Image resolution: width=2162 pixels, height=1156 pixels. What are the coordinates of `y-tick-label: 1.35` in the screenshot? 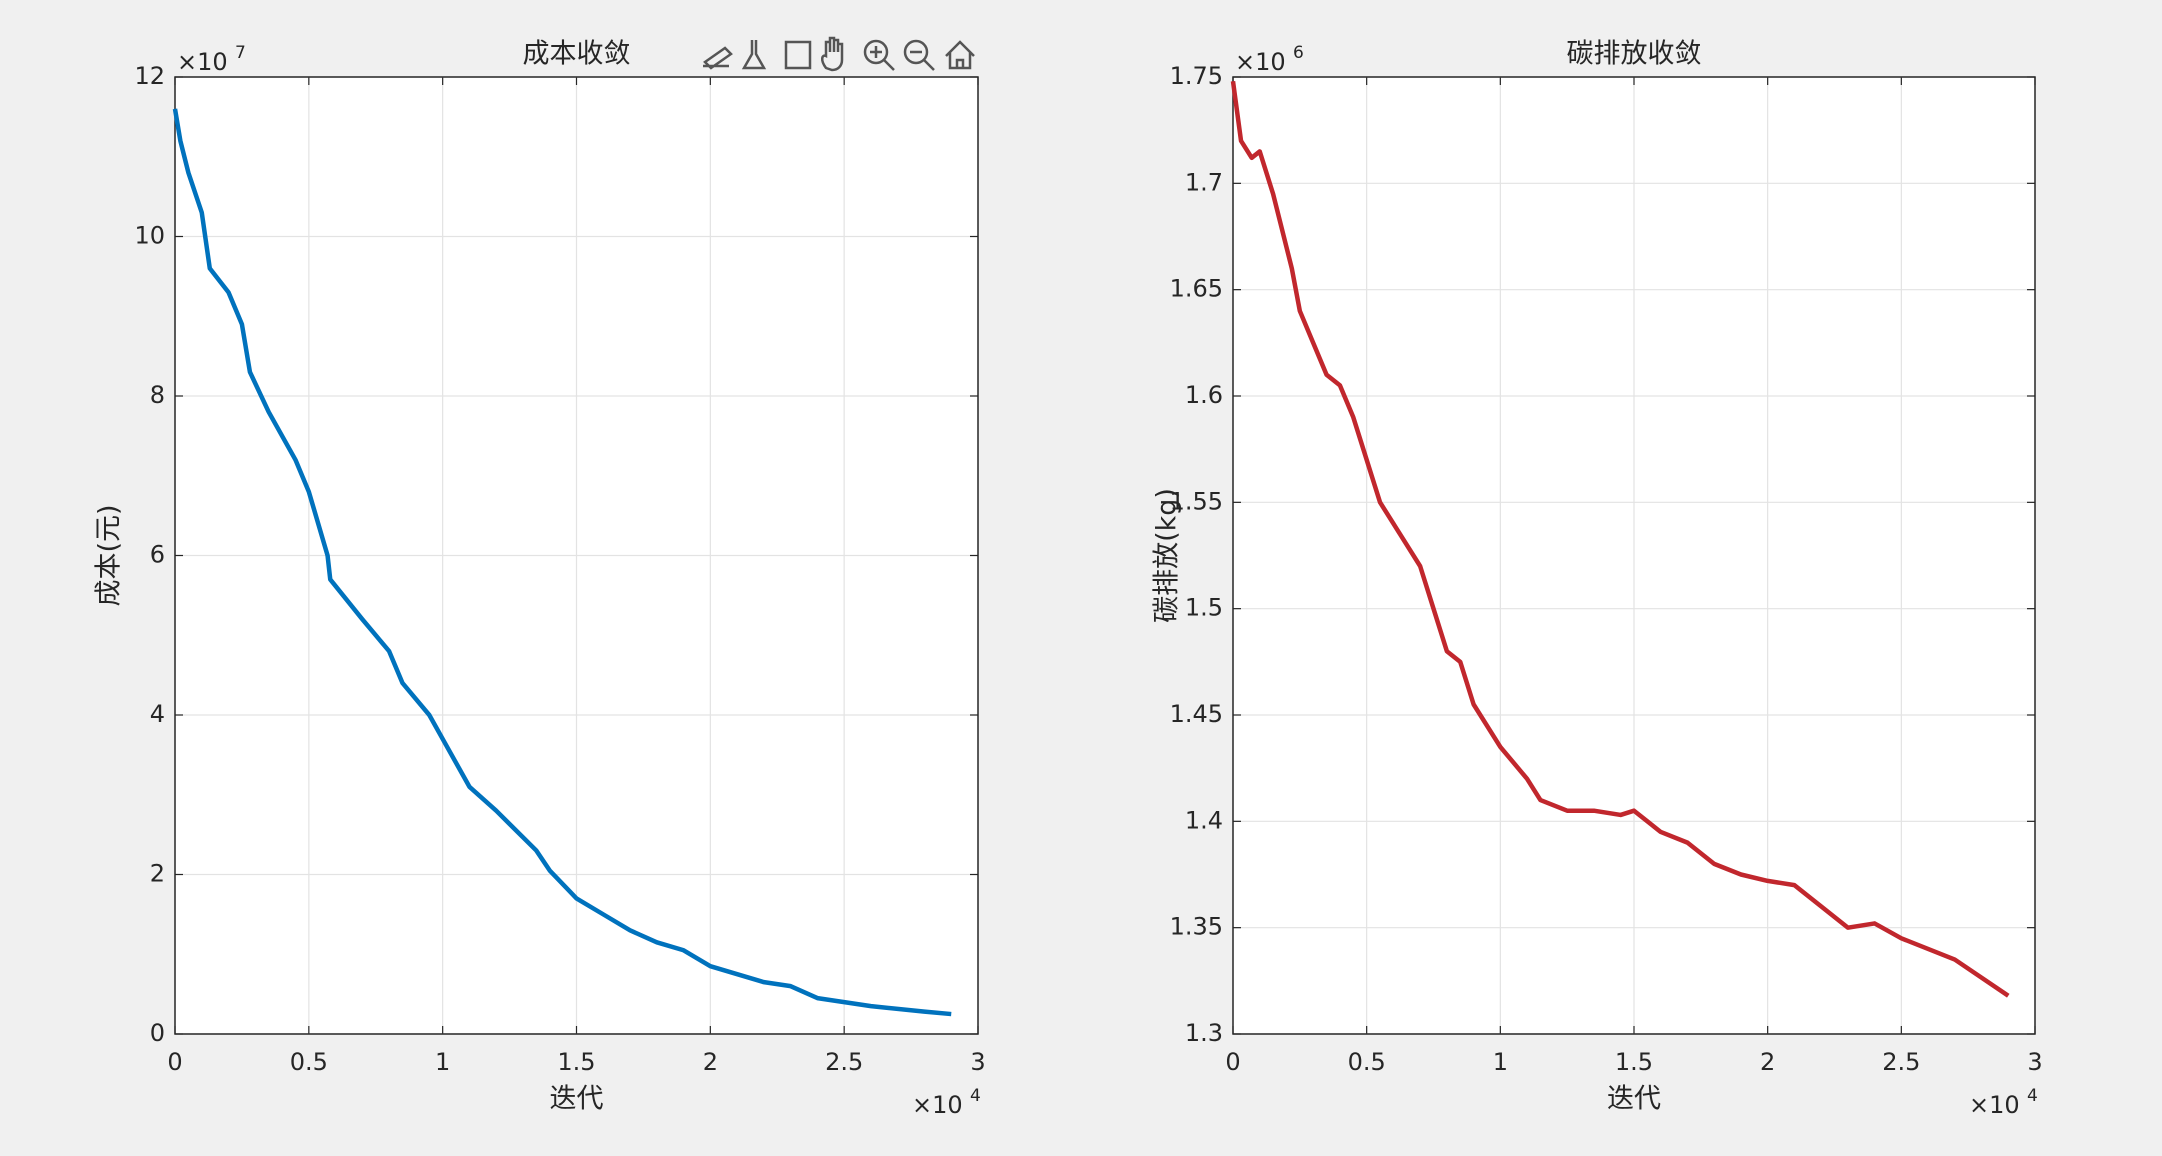 It's located at (1196, 927).